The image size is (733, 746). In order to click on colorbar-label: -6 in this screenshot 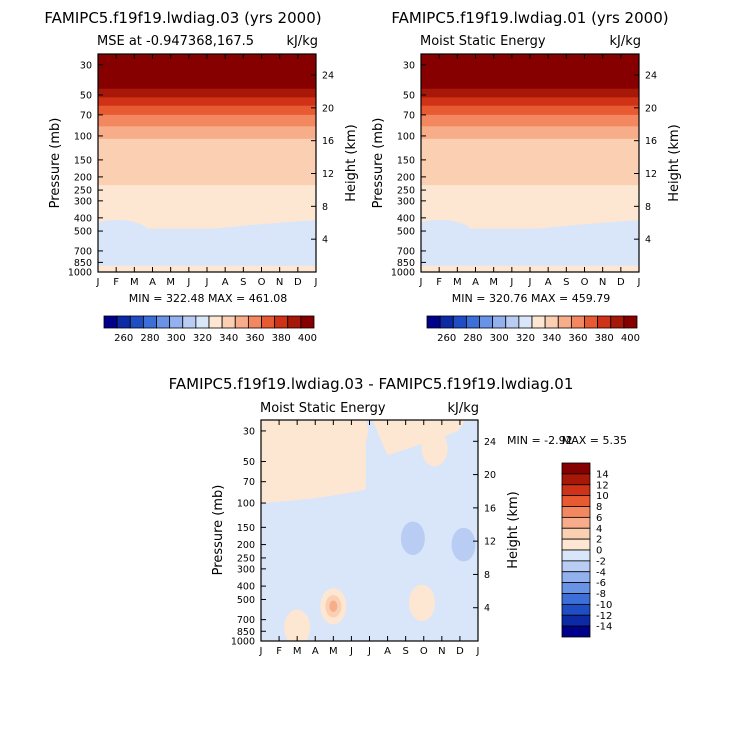, I will do `click(601, 583)`.